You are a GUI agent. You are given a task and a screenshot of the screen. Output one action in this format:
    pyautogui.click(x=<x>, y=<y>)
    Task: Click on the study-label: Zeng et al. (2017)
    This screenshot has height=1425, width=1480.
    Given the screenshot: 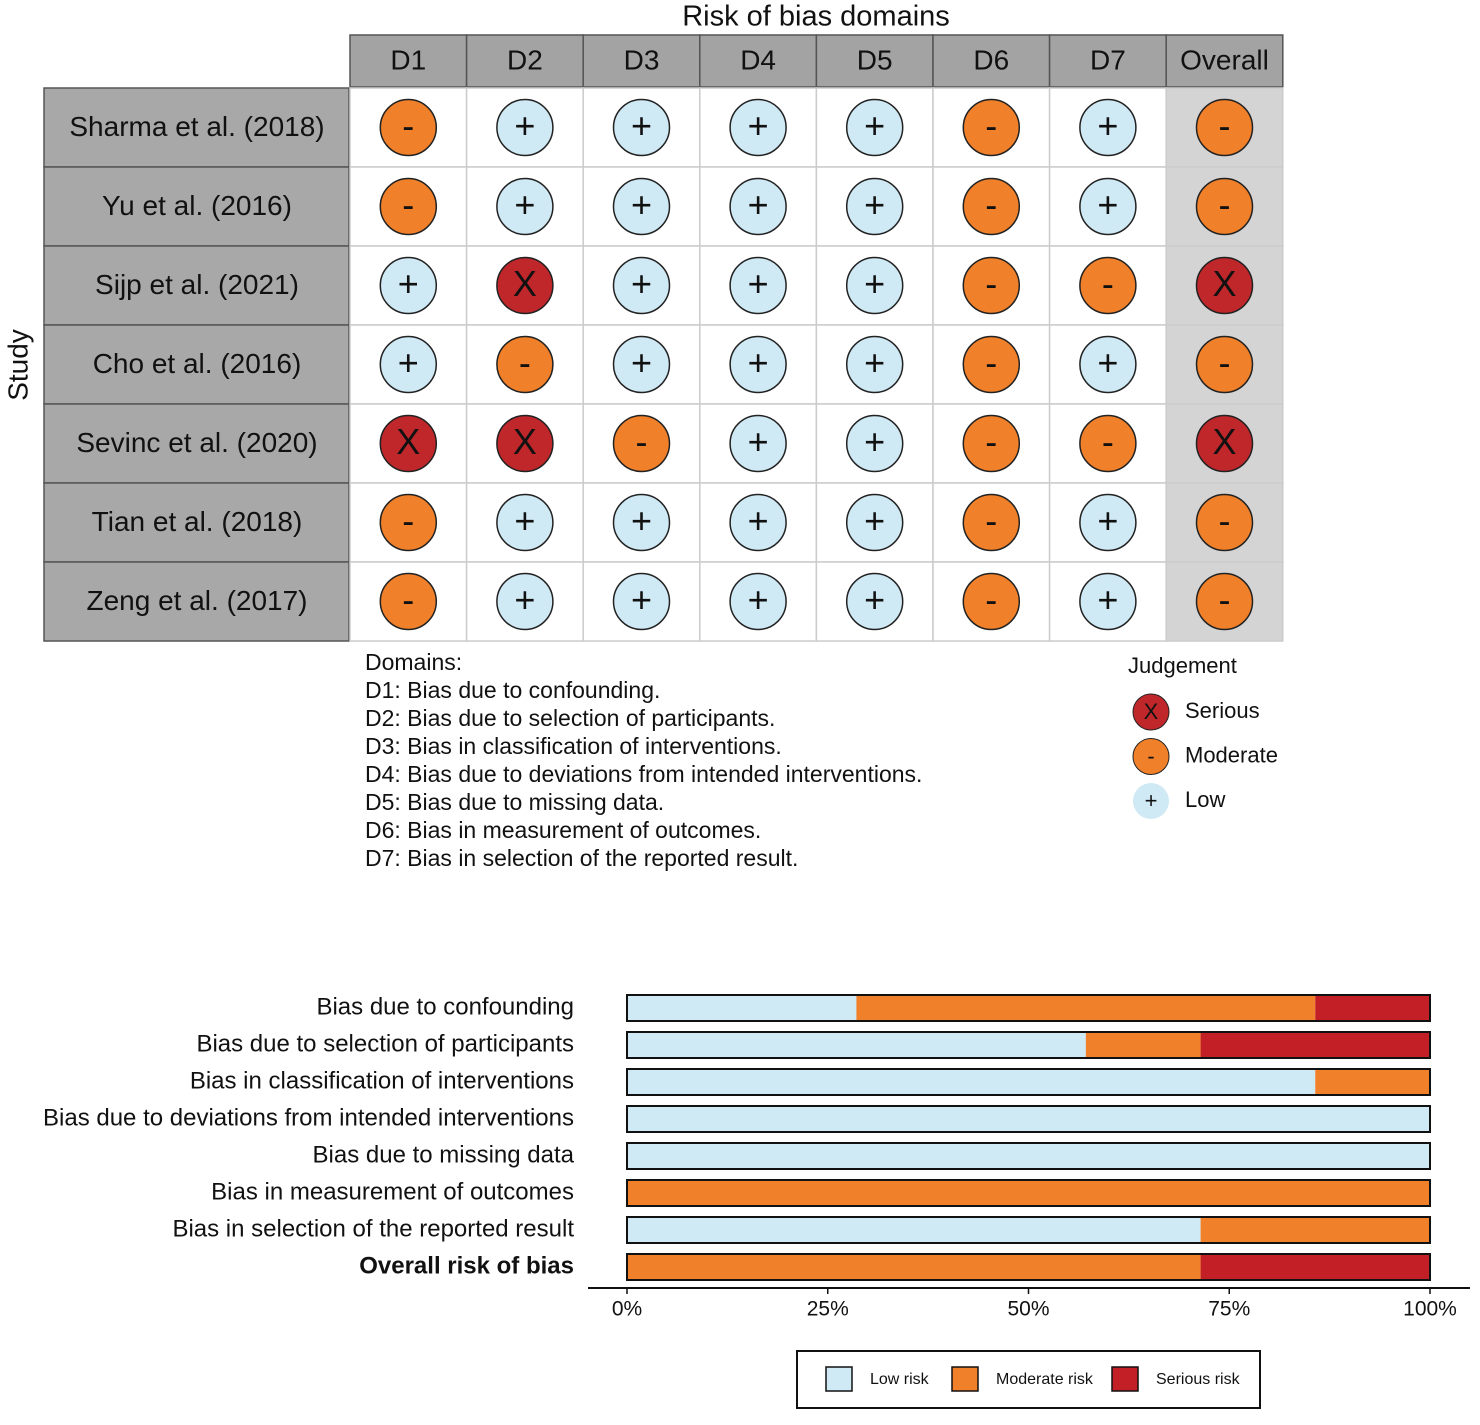 What is the action you would take?
    pyautogui.click(x=196, y=600)
    